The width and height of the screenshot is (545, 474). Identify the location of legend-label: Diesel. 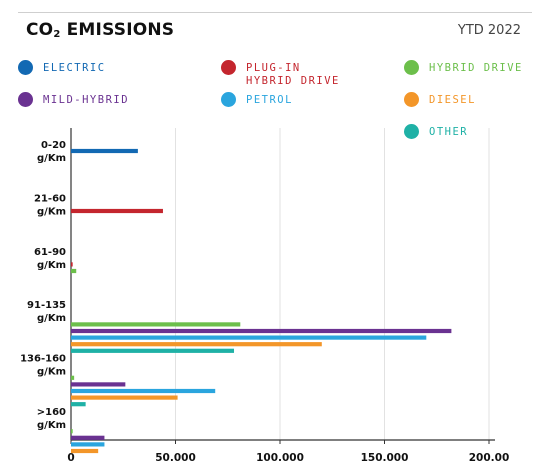
(452, 100).